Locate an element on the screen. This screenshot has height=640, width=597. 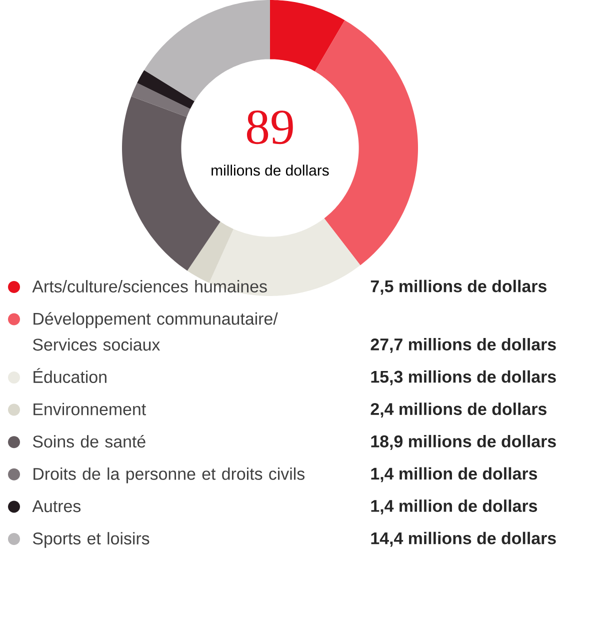
data-label: 14,4 millions de dollars is located at coordinates (463, 539).